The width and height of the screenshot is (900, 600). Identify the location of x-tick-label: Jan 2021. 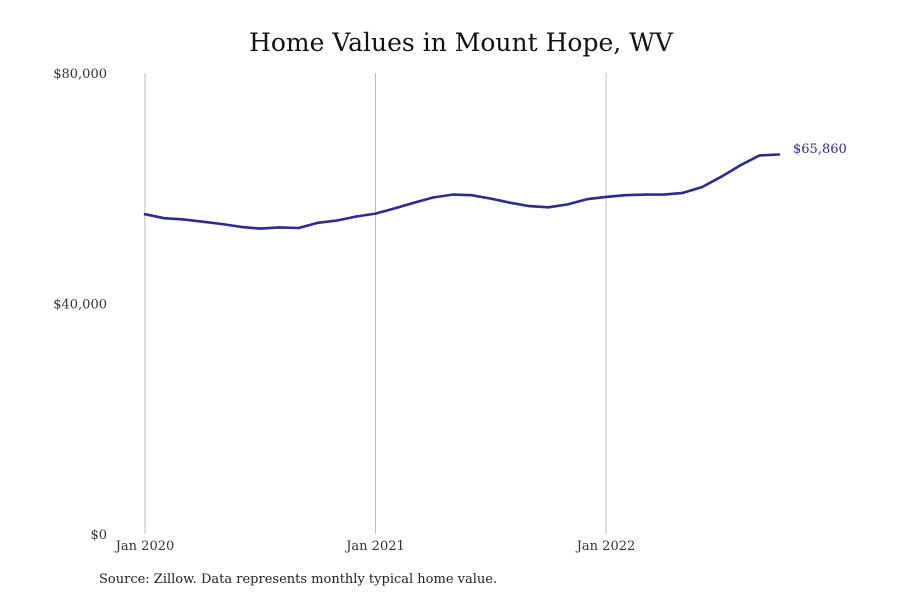
(374, 546).